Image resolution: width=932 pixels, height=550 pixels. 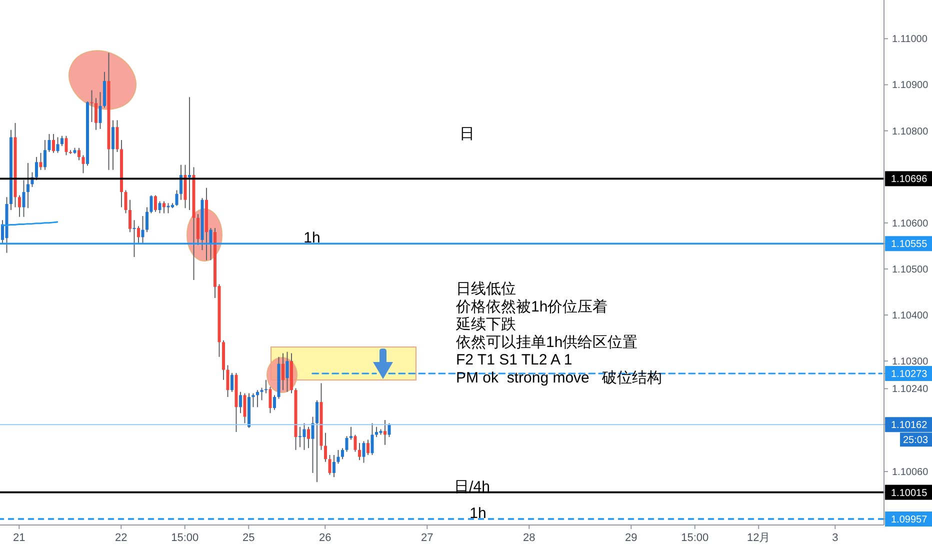 What do you see at coordinates (485, 324) in the screenshot?
I see `annotation: 延续下跌` at bounding box center [485, 324].